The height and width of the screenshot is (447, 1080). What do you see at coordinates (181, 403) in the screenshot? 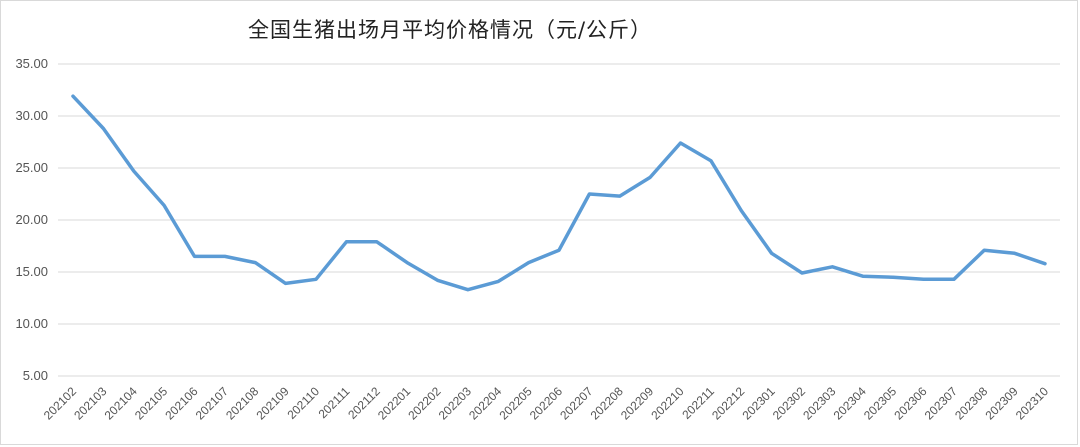
I see `x-tick-label: 202106` at bounding box center [181, 403].